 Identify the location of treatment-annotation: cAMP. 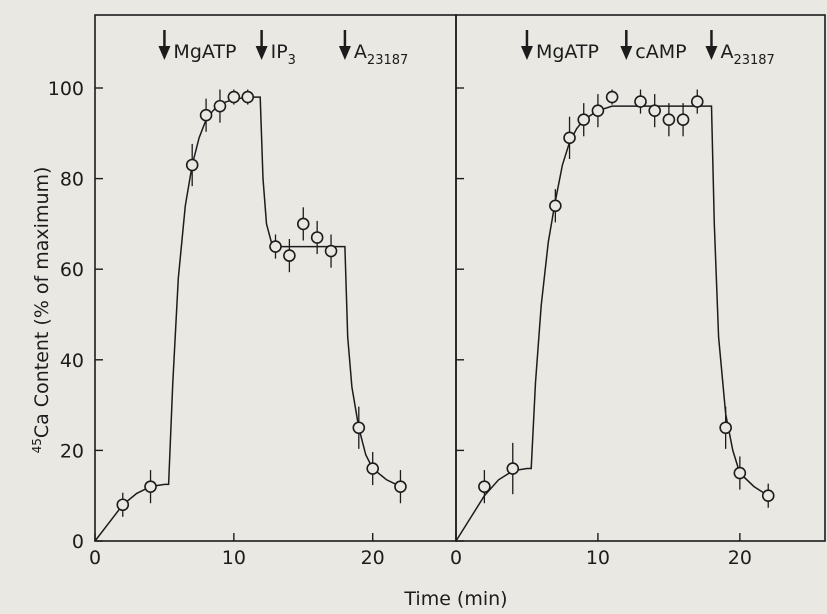
(653, 46).